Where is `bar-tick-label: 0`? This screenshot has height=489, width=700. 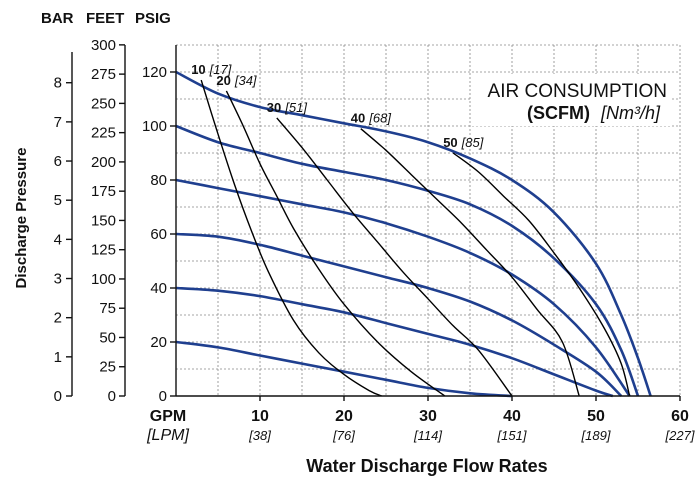
bar-tick-label: 0 is located at coordinates (58, 396).